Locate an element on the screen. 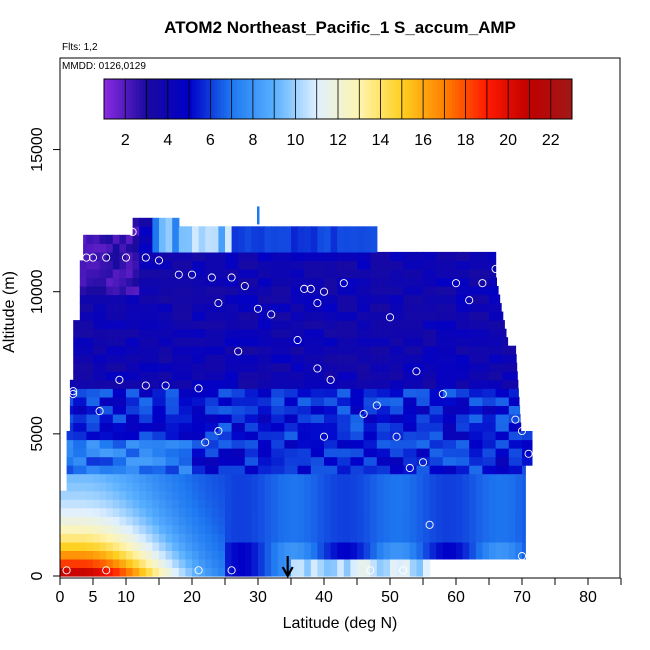  observation-marker is located at coordinates (66, 570).